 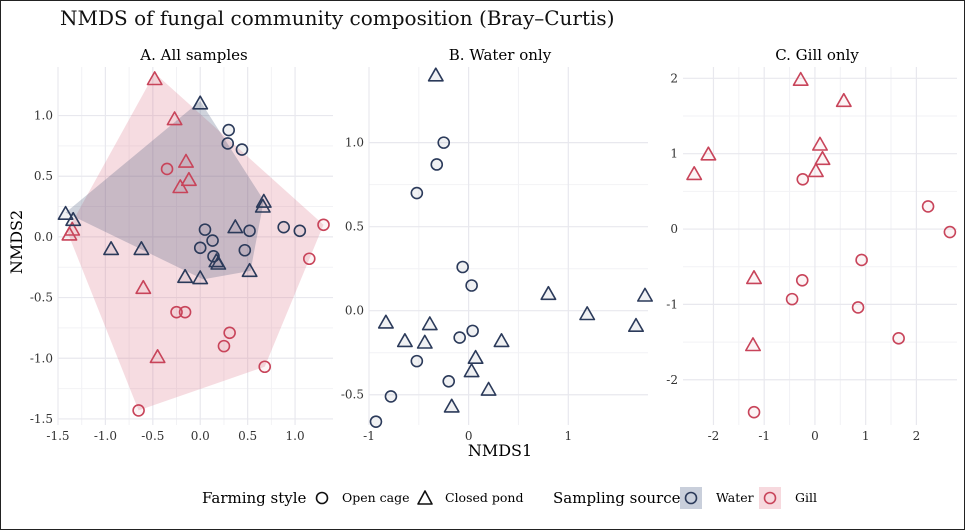 What do you see at coordinates (295, 436) in the screenshot?
I see `x-tick-label: 1.0` at bounding box center [295, 436].